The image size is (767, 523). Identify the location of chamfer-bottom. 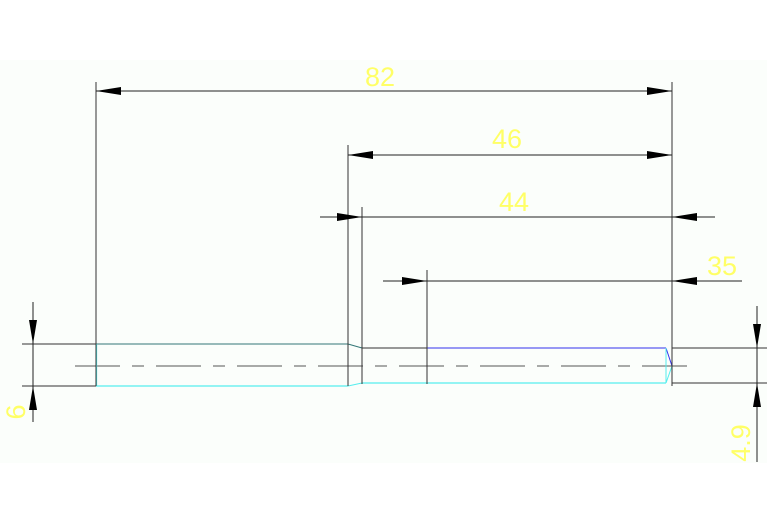
(669, 374).